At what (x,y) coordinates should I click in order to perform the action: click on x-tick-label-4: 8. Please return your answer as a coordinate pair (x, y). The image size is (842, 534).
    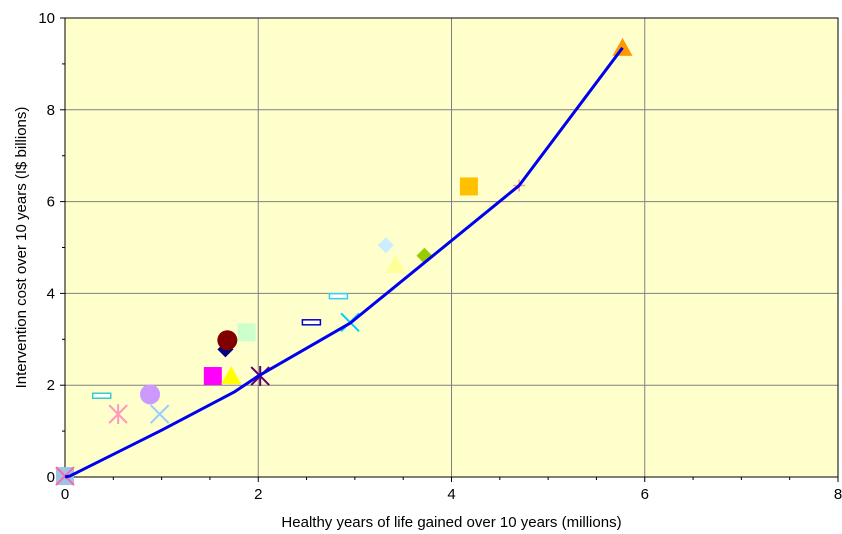
    Looking at the image, I should click on (838, 494).